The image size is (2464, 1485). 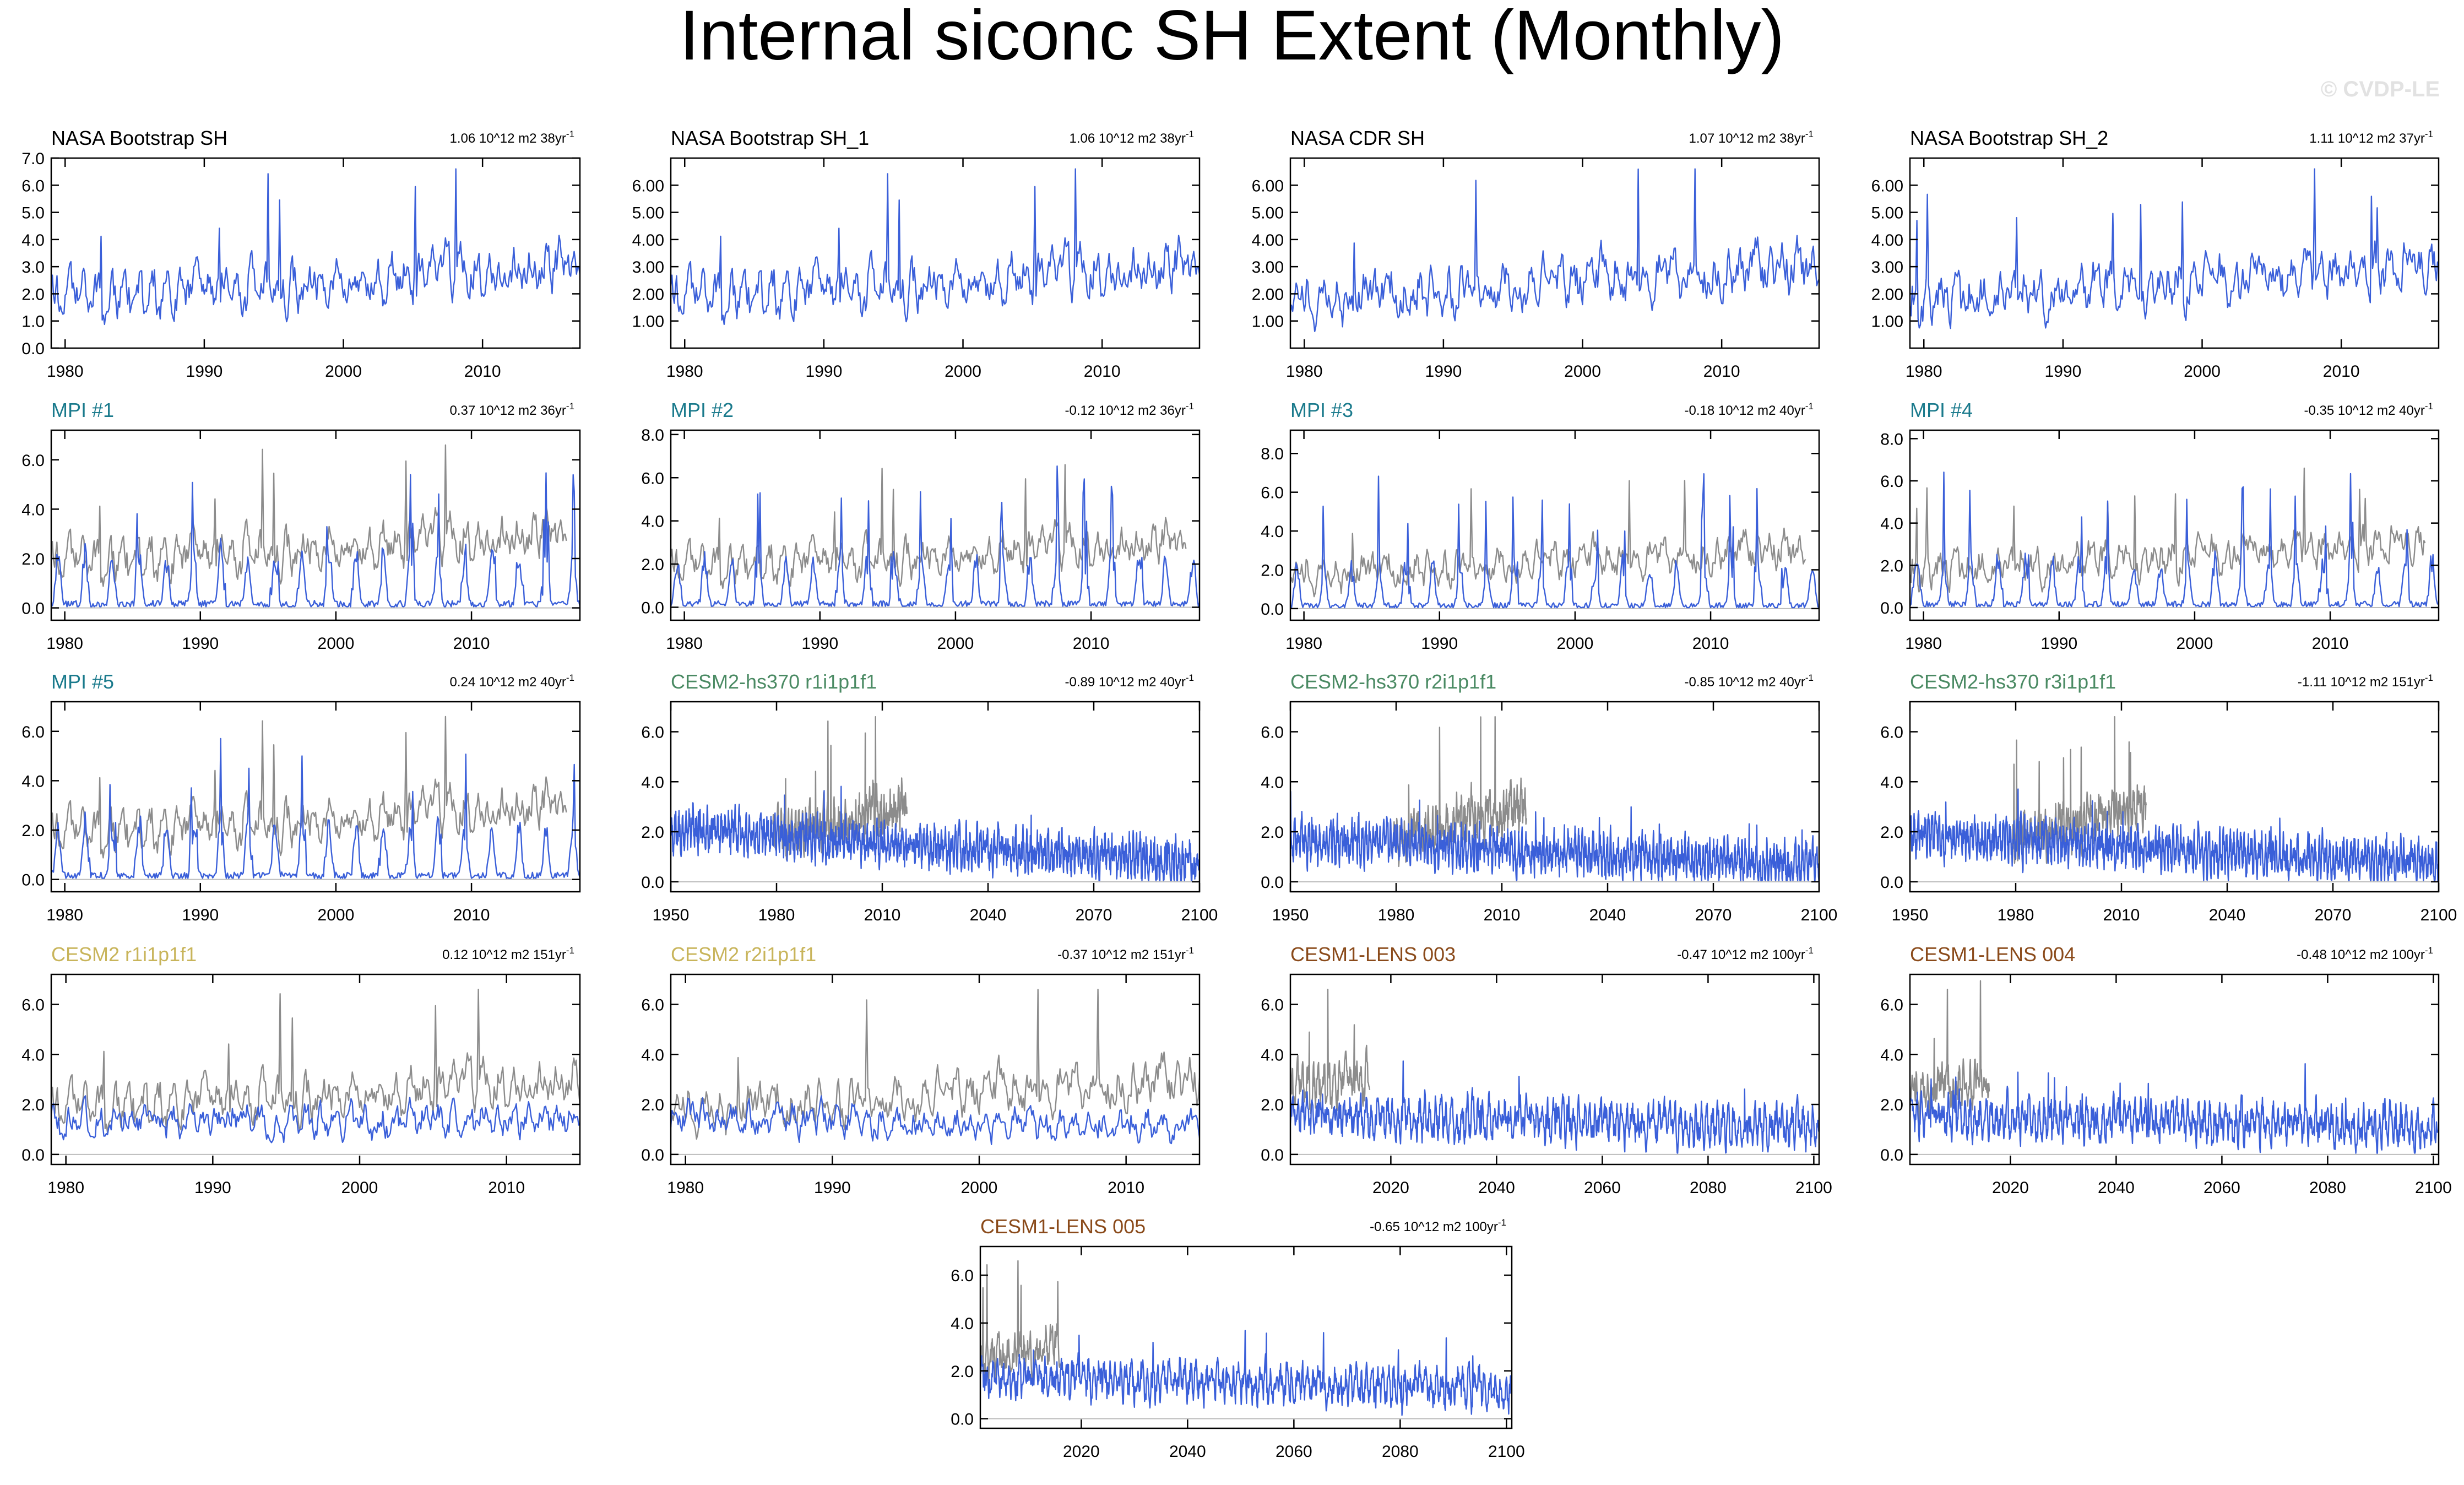 I want to click on xtick-label: 2080, so click(x=1708, y=1188).